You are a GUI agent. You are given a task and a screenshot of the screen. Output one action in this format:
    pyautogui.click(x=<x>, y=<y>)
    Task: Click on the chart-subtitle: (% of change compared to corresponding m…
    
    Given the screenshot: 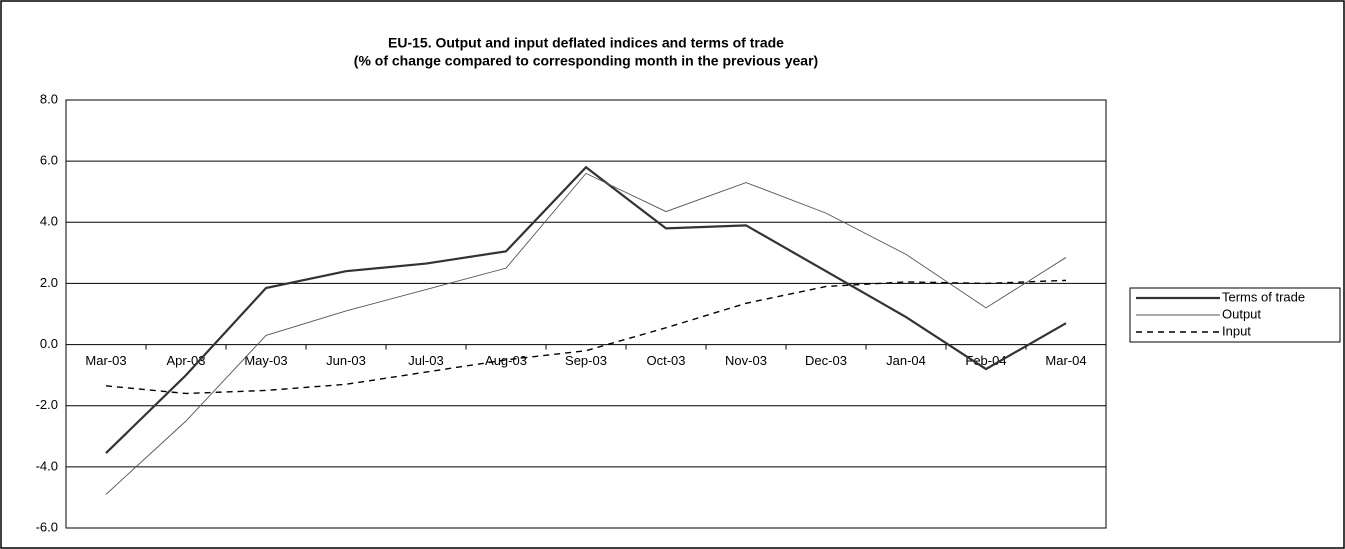 What is the action you would take?
    pyautogui.click(x=586, y=61)
    